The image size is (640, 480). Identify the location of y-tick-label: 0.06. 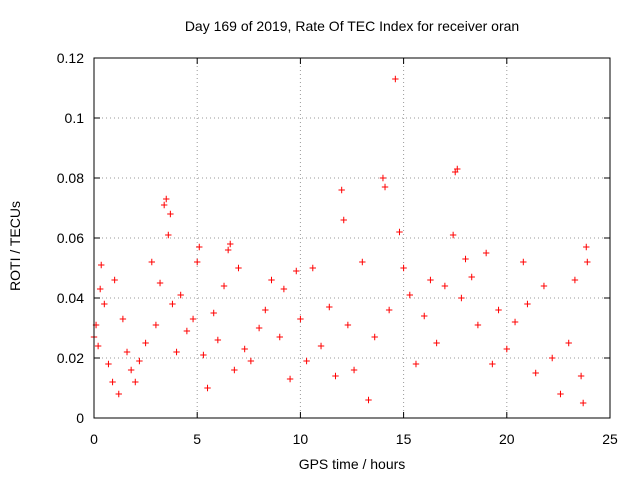
(70, 238).